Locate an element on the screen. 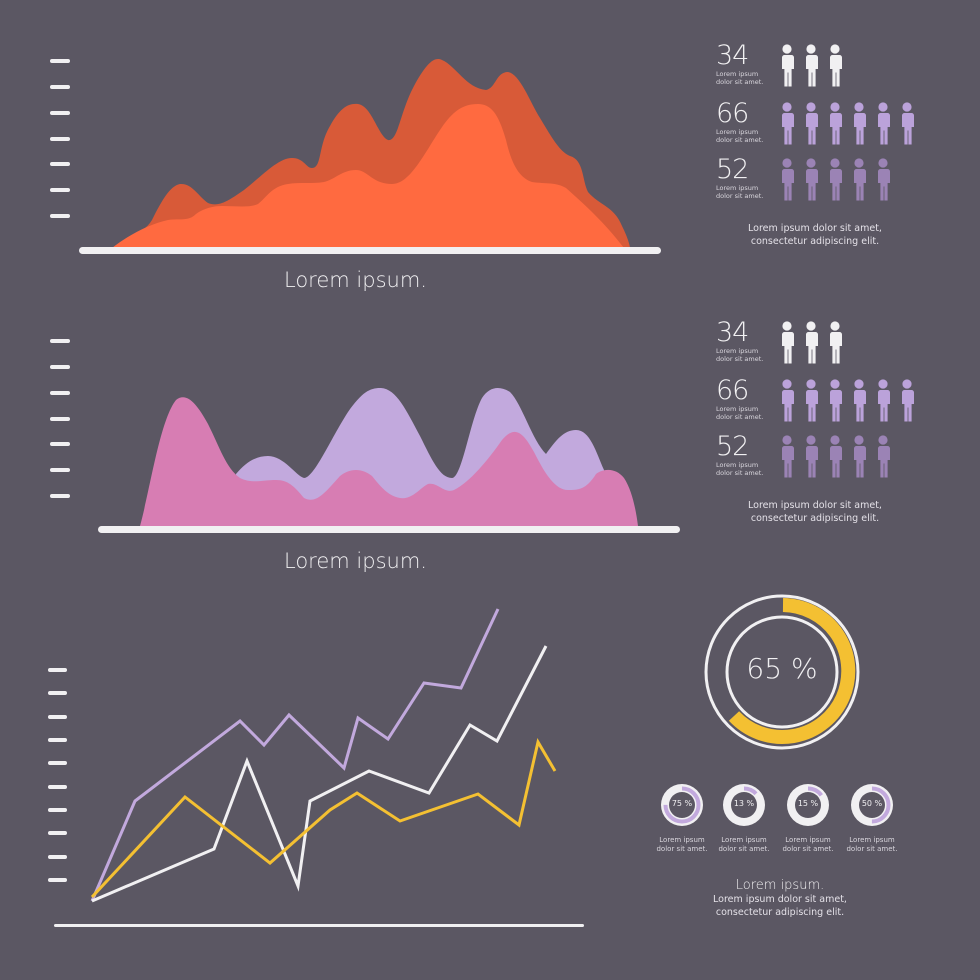 The image size is (980, 980). bottom-note-line: consectetur adipiscing elit. is located at coordinates (780, 912).